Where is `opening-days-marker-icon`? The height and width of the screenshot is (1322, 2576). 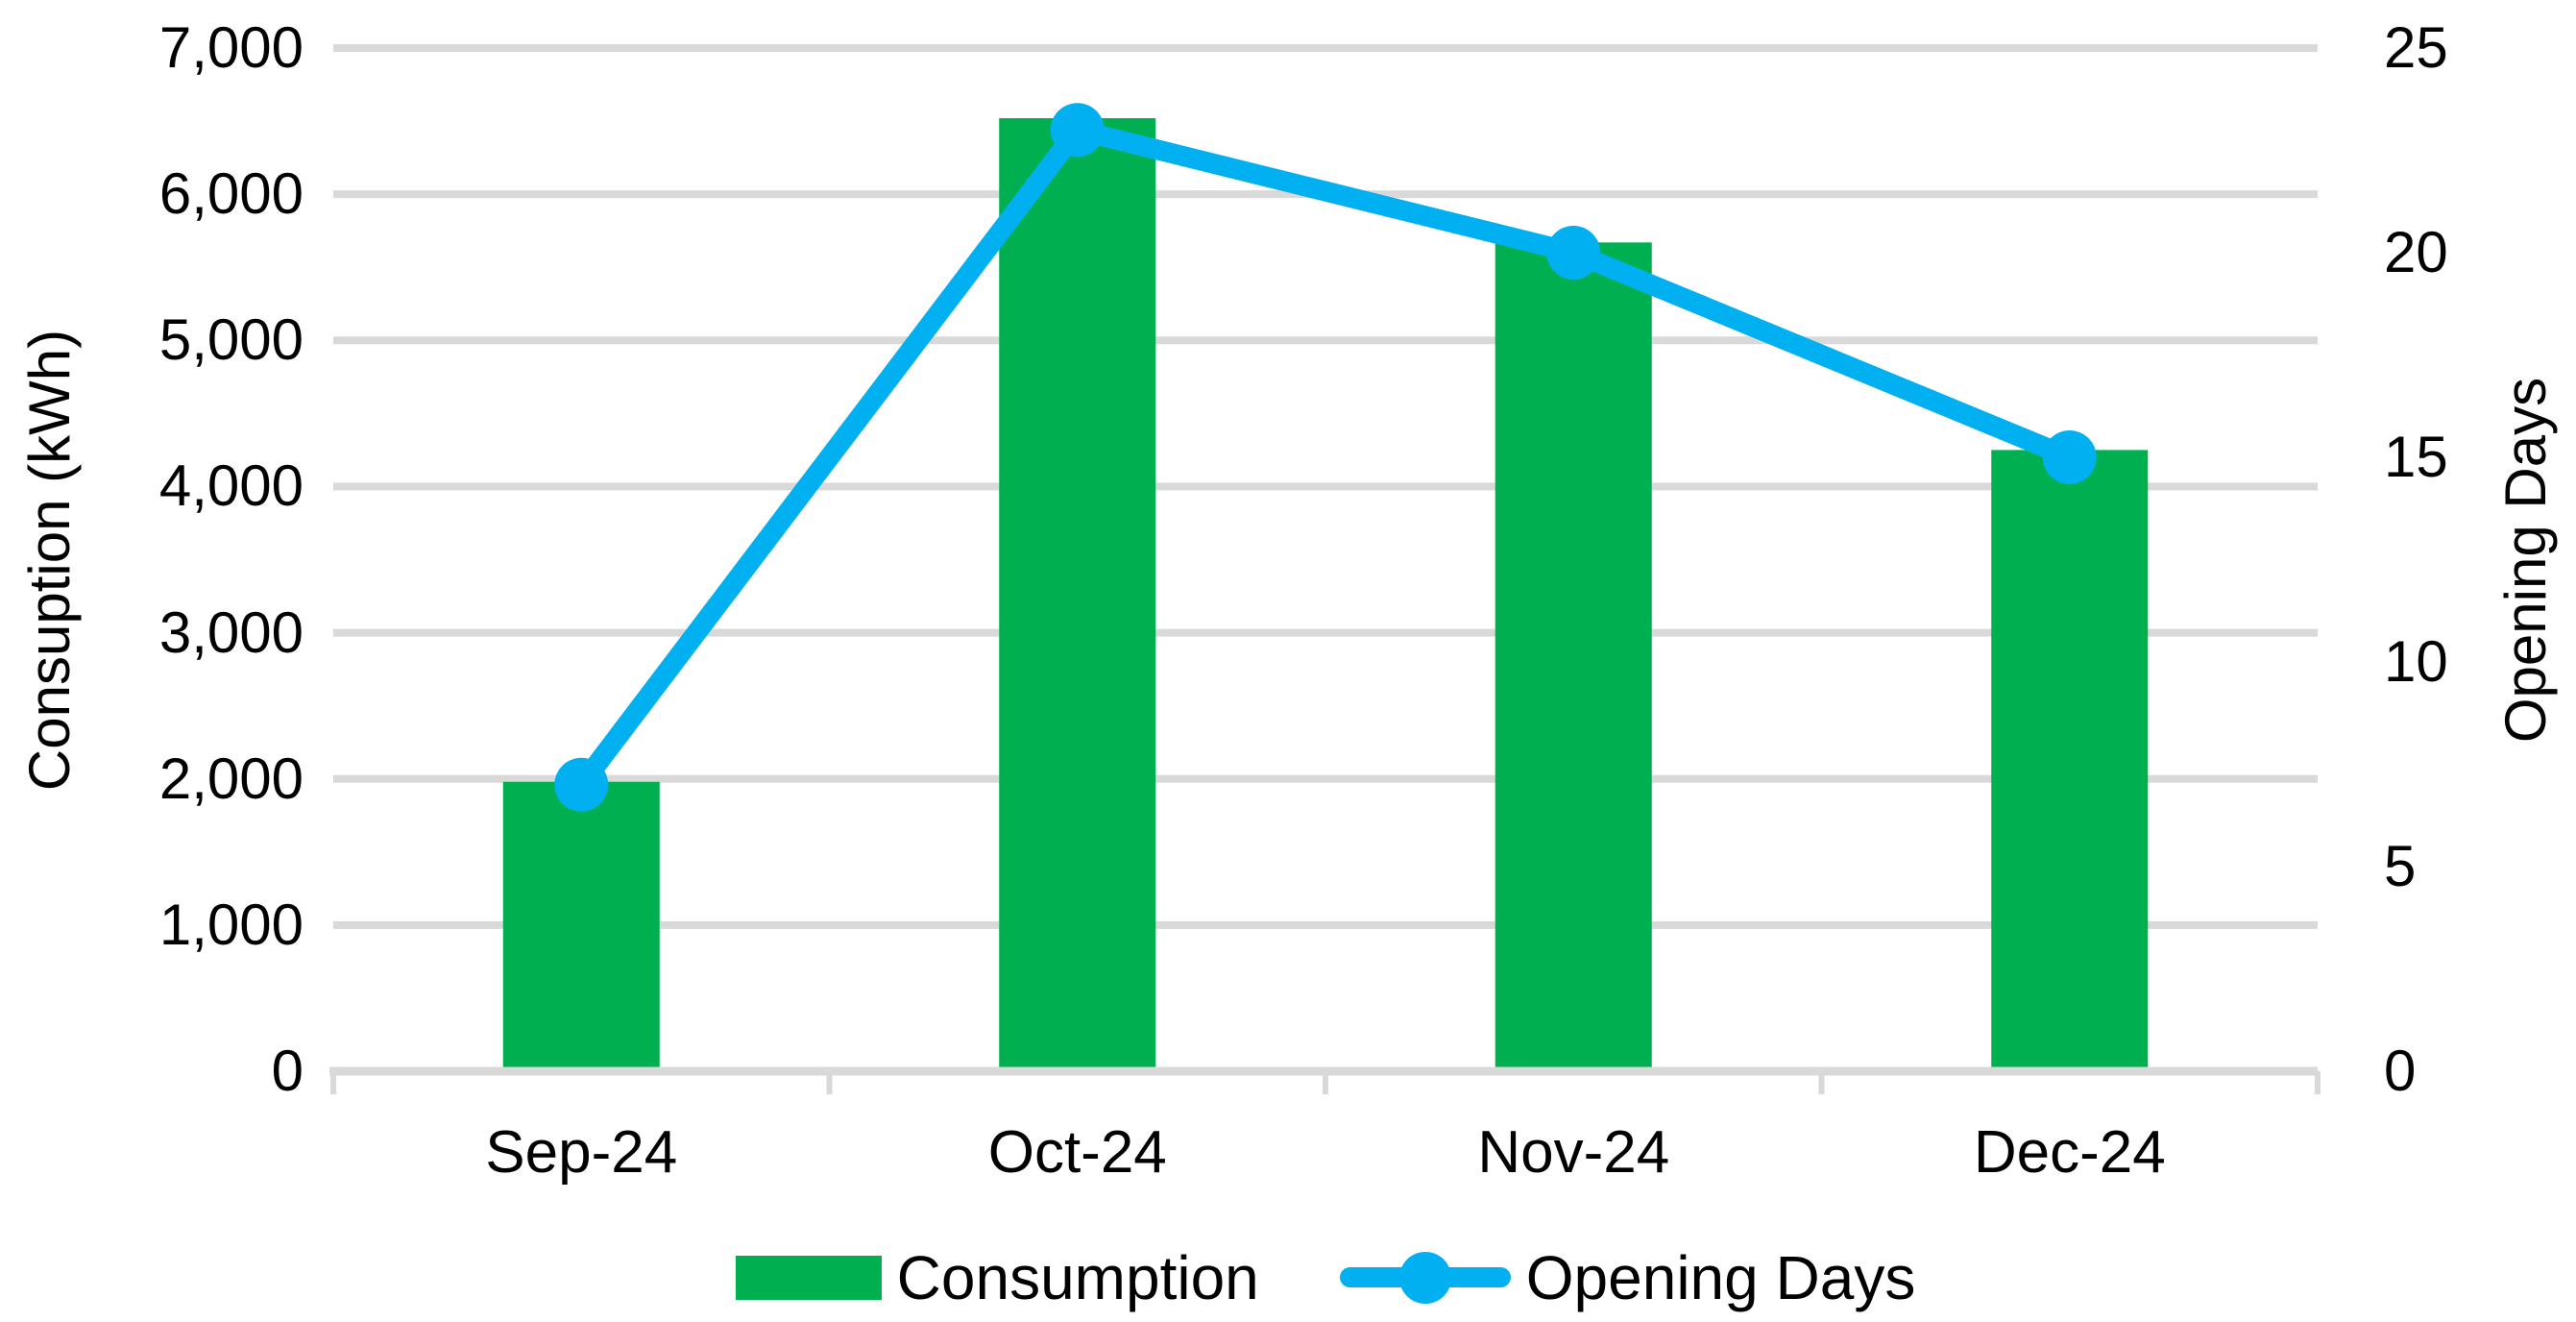
opening-days-marker-icon is located at coordinates (1424, 1277).